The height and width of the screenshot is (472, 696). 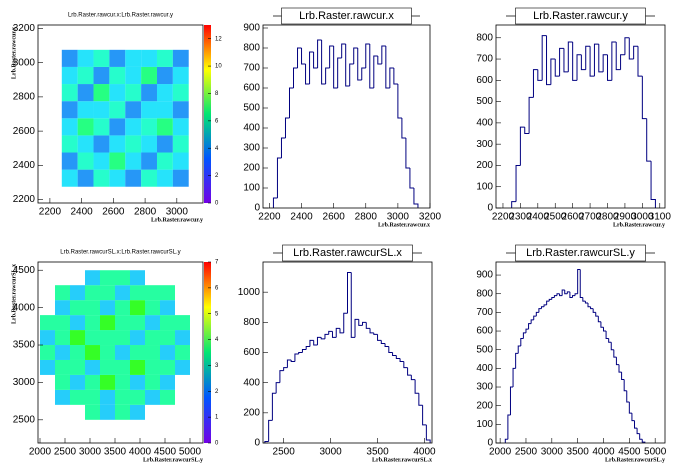 What do you see at coordinates (217, 444) in the screenshot?
I see `color-bar-label: 0` at bounding box center [217, 444].